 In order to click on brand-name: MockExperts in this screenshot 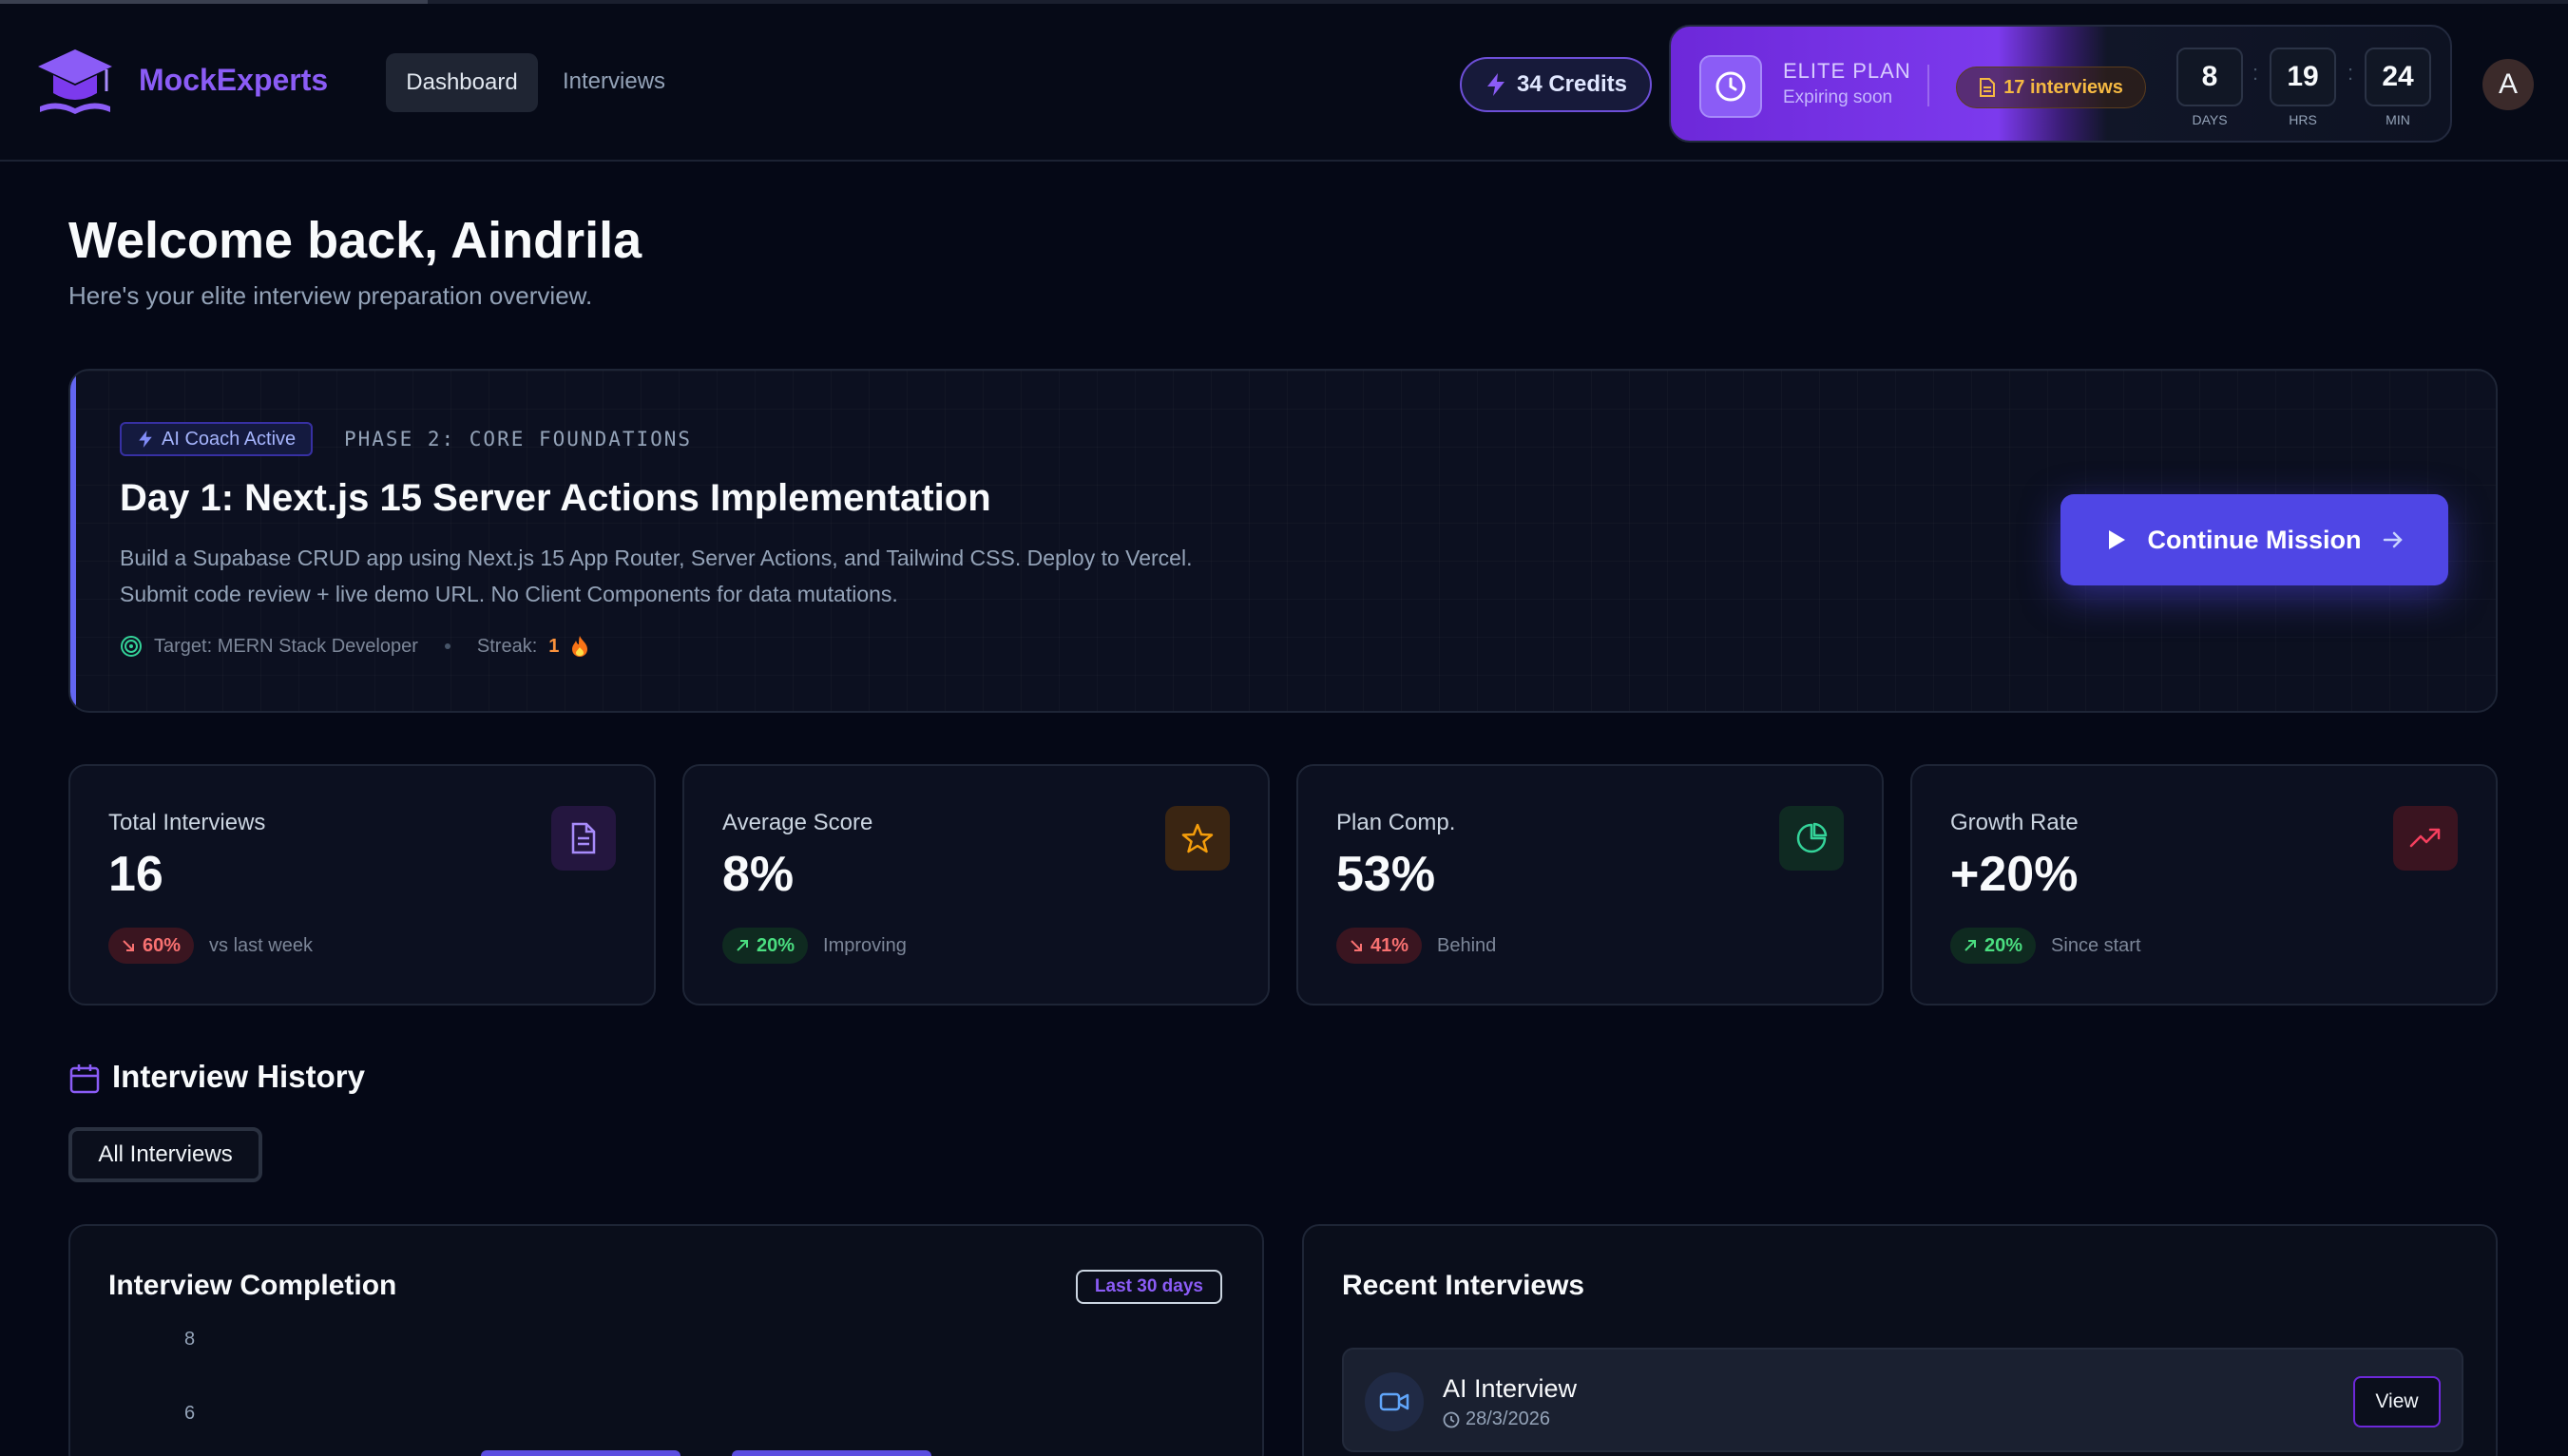, I will do `click(234, 80)`.